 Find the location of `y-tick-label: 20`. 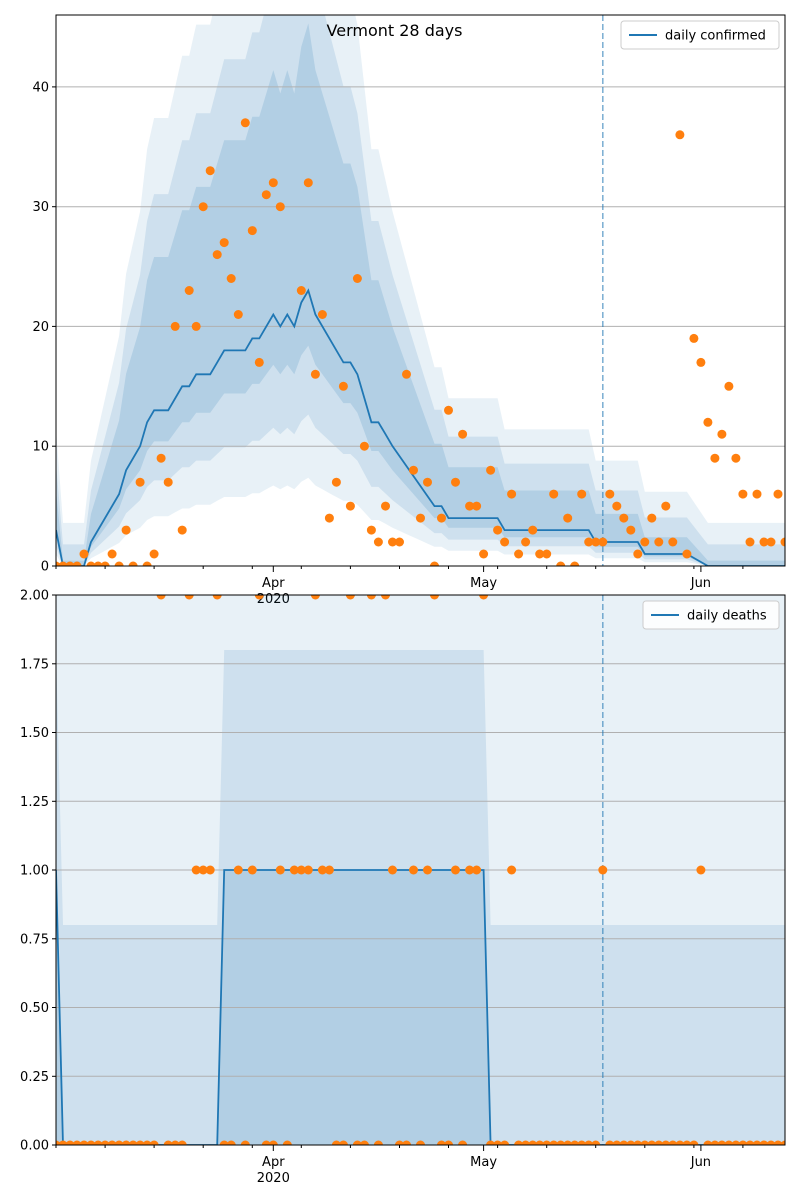

y-tick-label: 20 is located at coordinates (40, 327).